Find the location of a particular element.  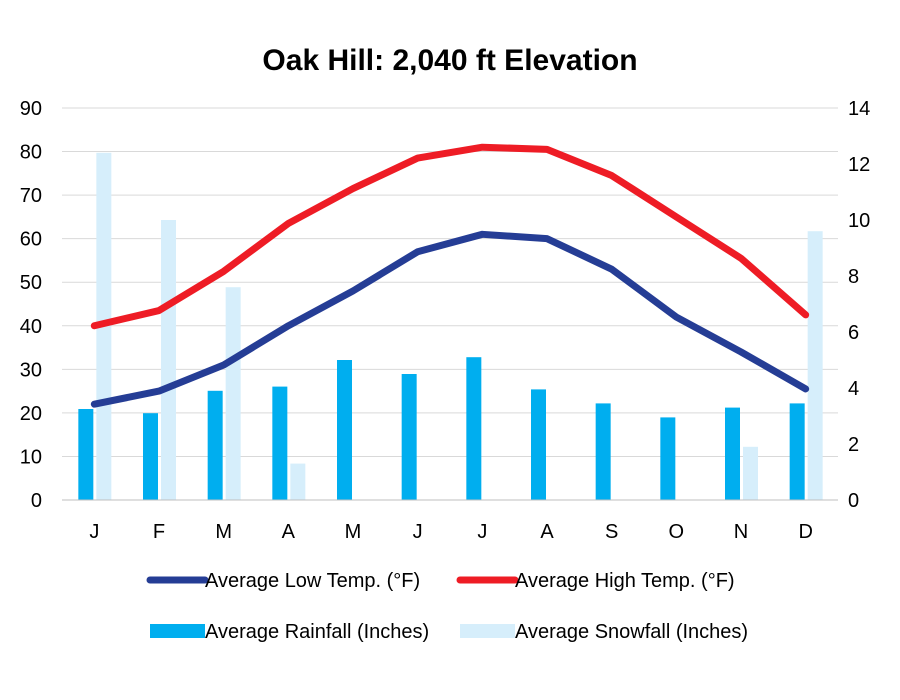

x-tick-label: F is located at coordinates (159, 532).